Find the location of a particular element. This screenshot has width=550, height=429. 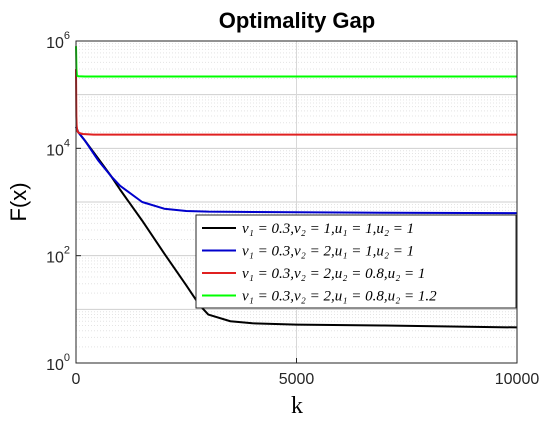

x-tick-label: 10000 is located at coordinates (517, 379).